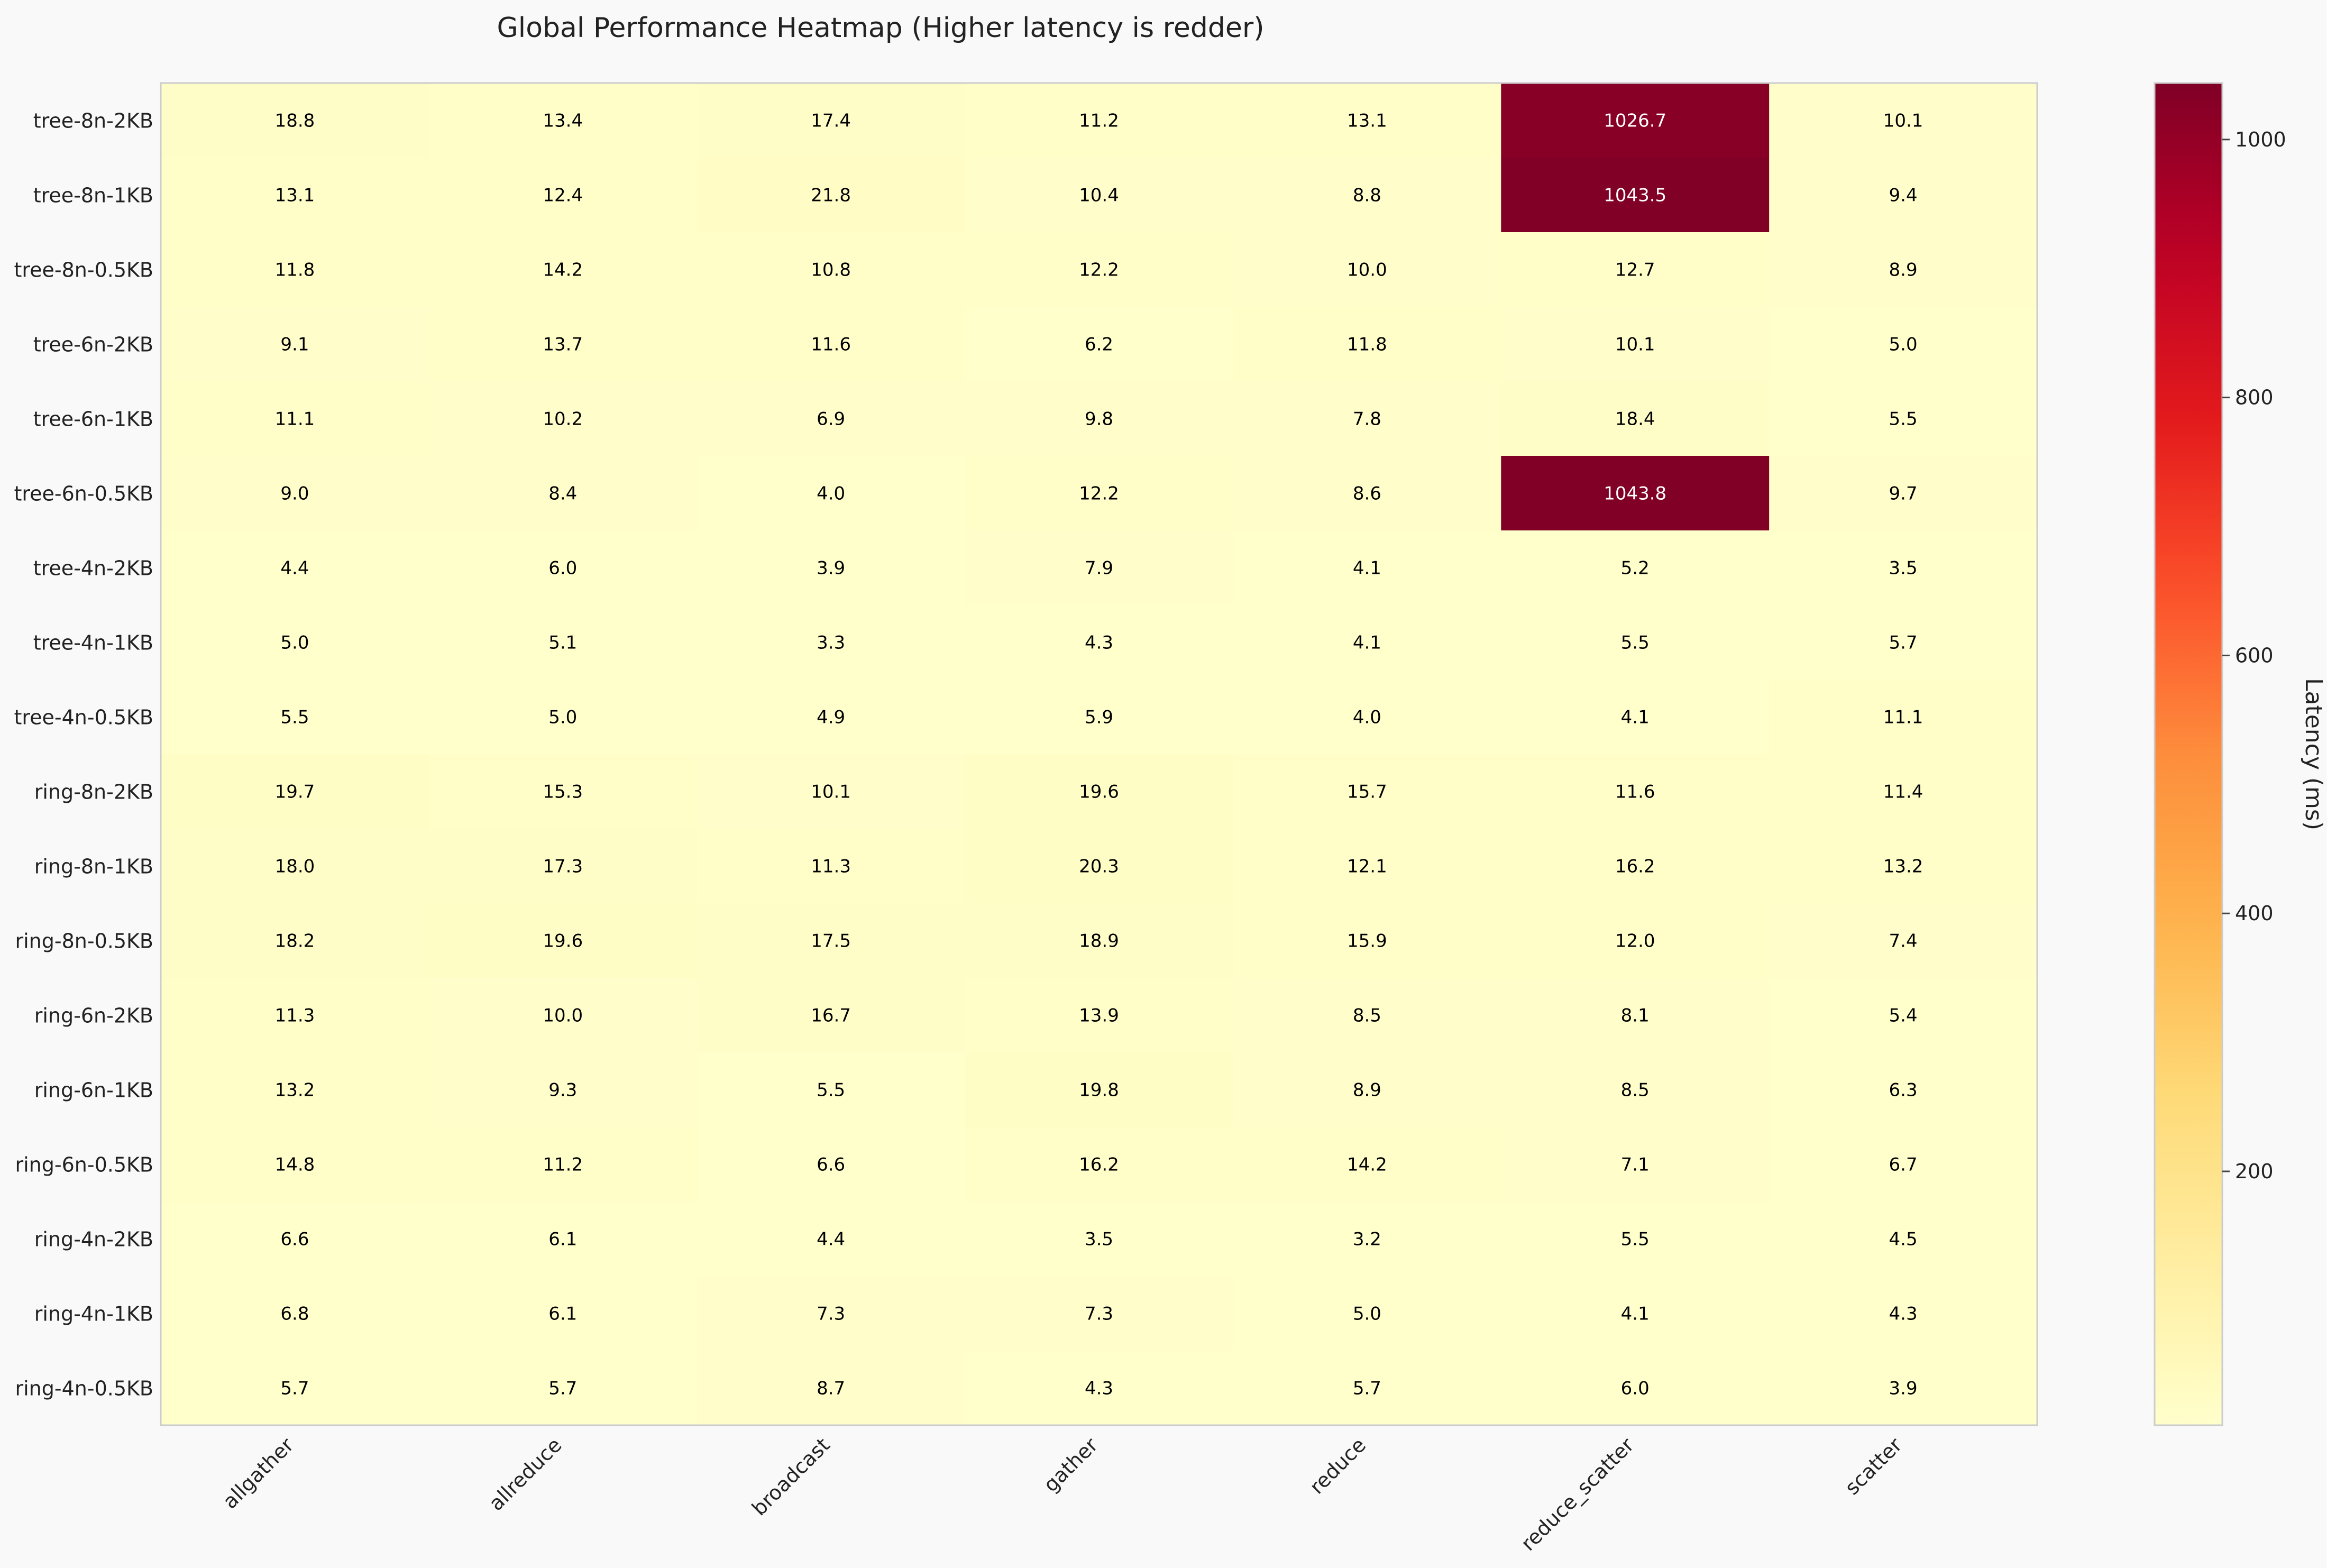 Image resolution: width=2327 pixels, height=1568 pixels. Describe the element at coordinates (831, 568) in the screenshot. I see `cell-value-label: 3.9` at that location.